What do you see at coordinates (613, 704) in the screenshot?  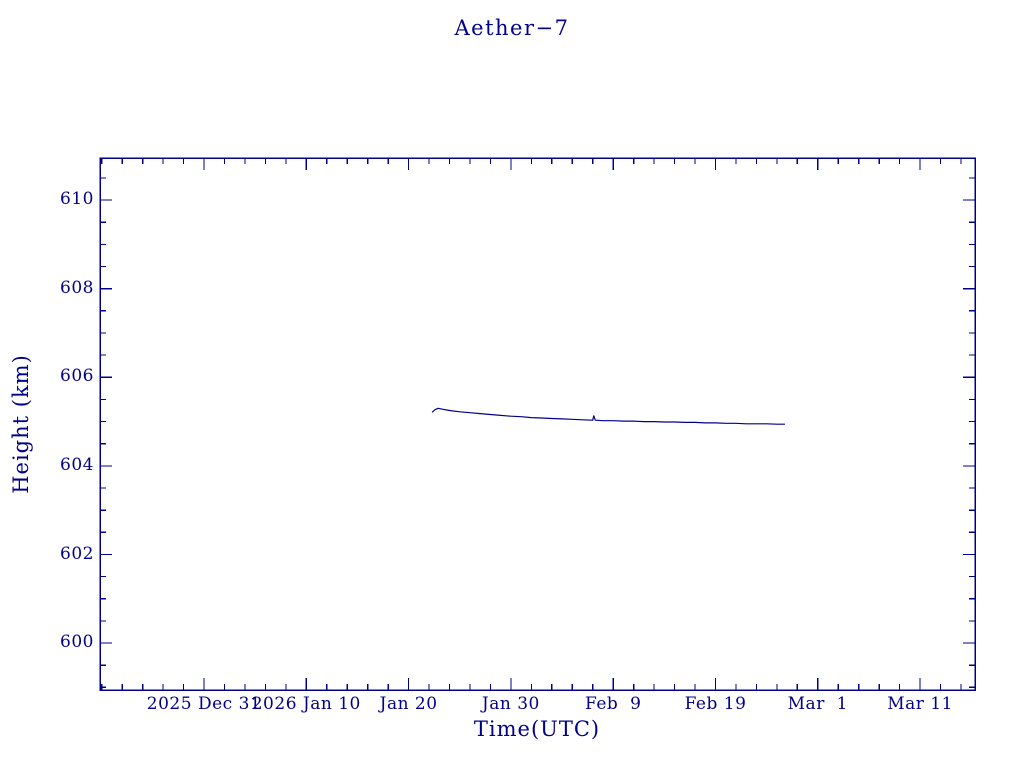 I see `x-tick-label: Feb 9` at bounding box center [613, 704].